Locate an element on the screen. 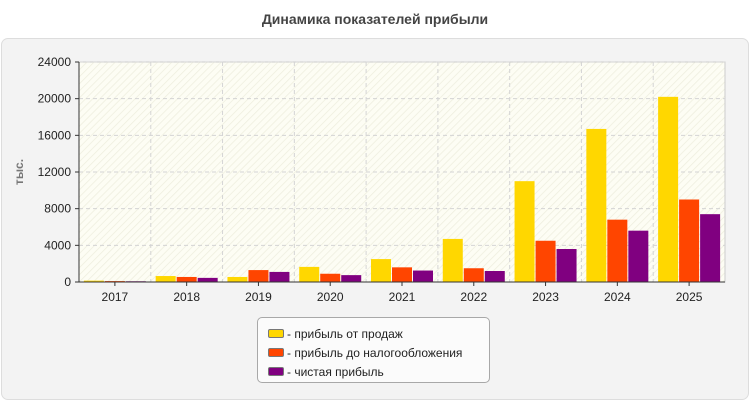  legend-item: - чистая прибыль is located at coordinates (378, 371).